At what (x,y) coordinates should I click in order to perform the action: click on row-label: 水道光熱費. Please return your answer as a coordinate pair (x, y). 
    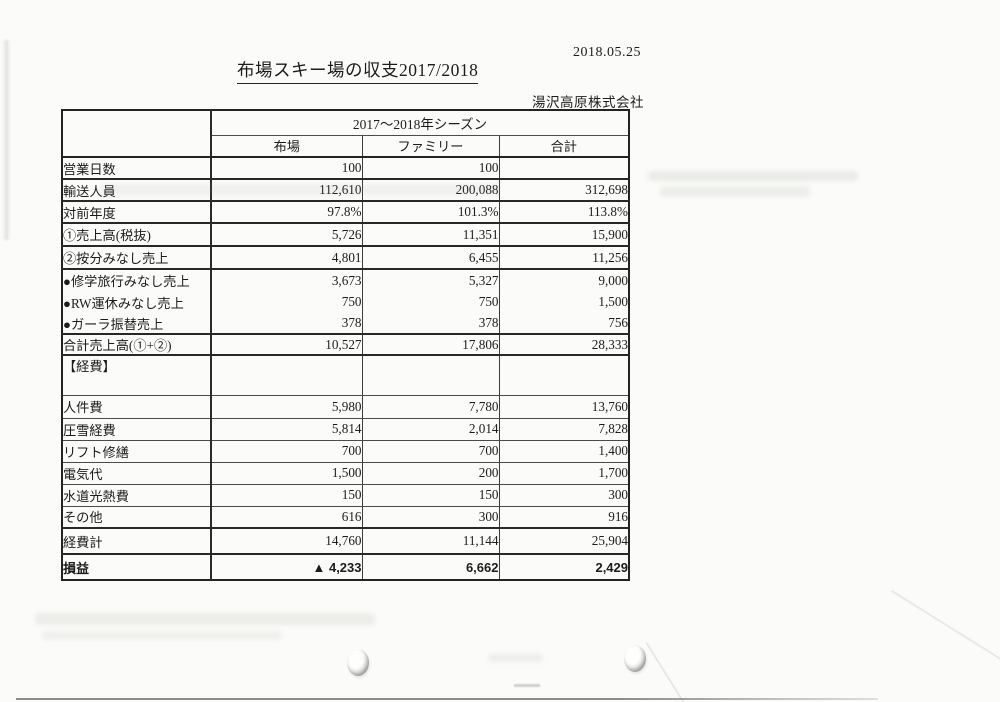
    Looking at the image, I should click on (137, 495).